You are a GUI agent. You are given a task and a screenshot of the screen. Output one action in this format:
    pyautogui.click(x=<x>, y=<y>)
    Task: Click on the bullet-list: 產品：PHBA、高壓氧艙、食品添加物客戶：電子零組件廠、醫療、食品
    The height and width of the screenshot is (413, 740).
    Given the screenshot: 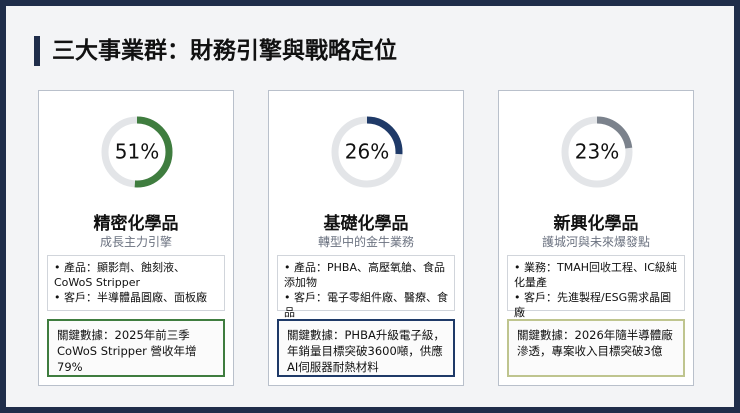 What is the action you would take?
    pyautogui.click(x=366, y=287)
    